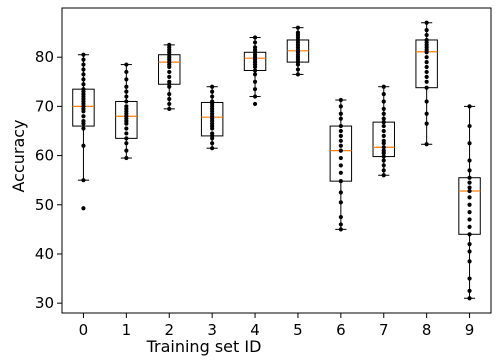 The image size is (500, 360). I want to click on y-axis-title: Accuracy, so click(18, 155).